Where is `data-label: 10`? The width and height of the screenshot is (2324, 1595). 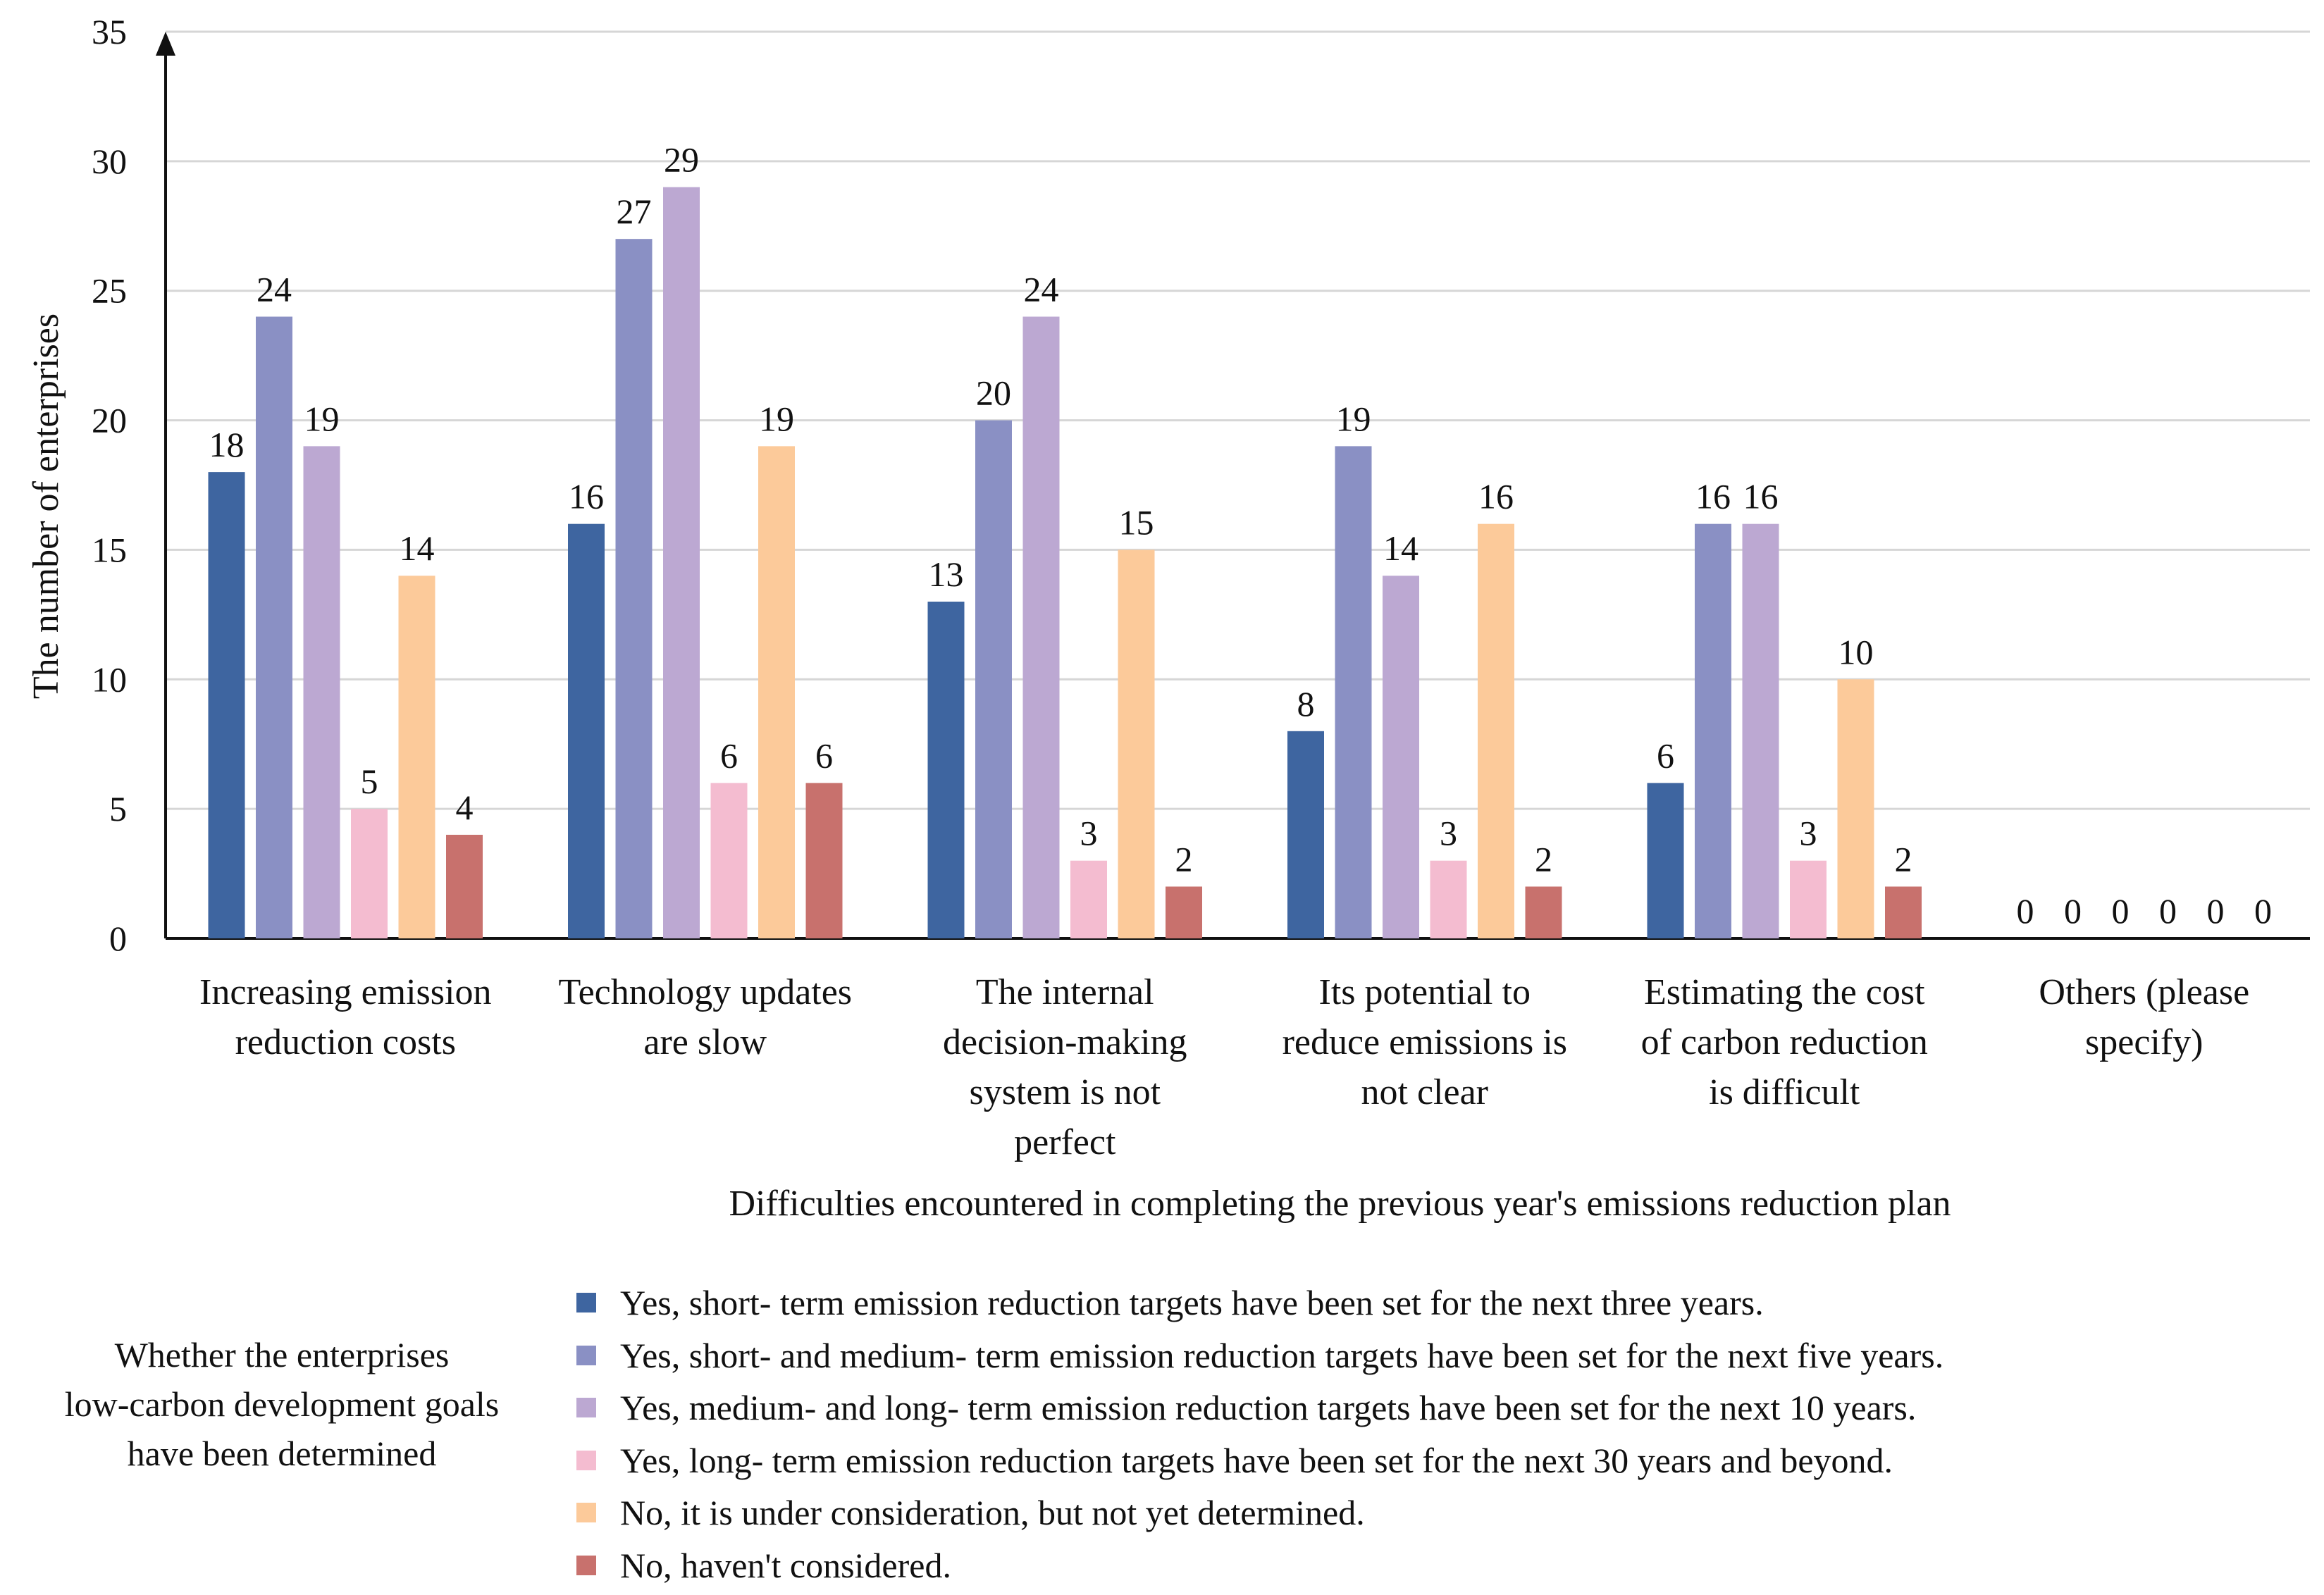 data-label: 10 is located at coordinates (1856, 651).